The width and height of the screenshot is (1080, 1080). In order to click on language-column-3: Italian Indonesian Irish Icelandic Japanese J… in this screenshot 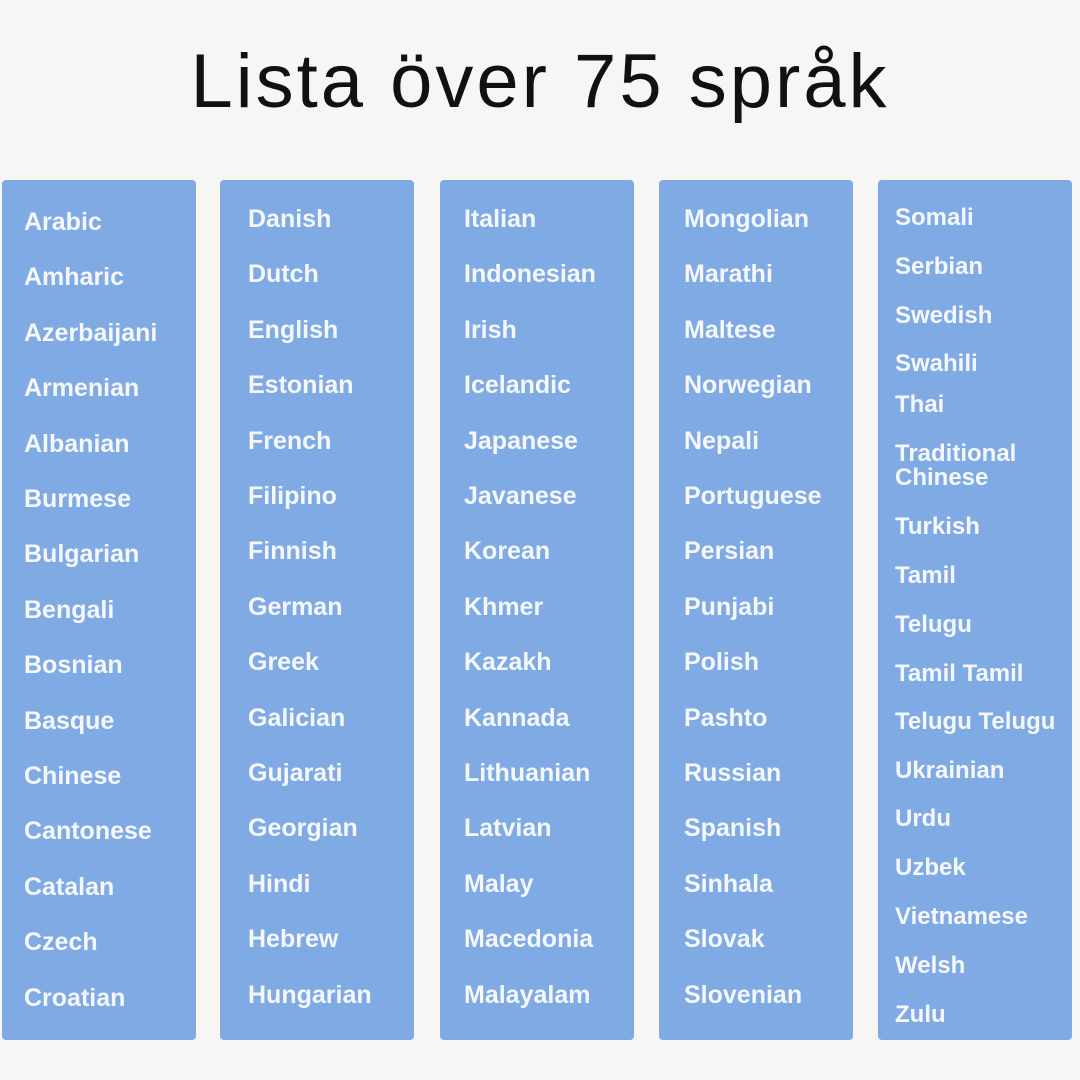, I will do `click(537, 610)`.